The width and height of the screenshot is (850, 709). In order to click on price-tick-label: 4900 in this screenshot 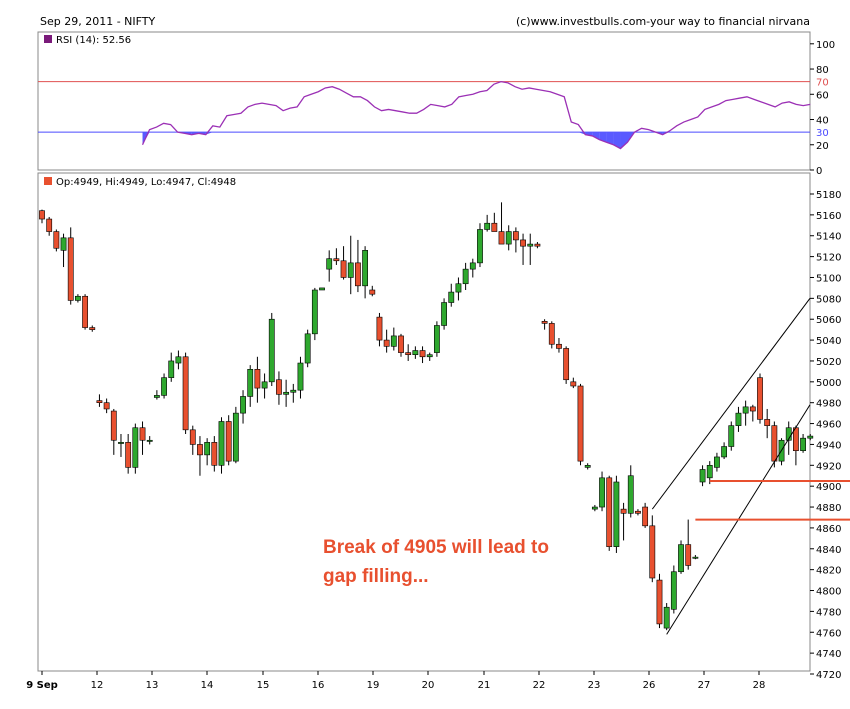, I will do `click(828, 487)`.